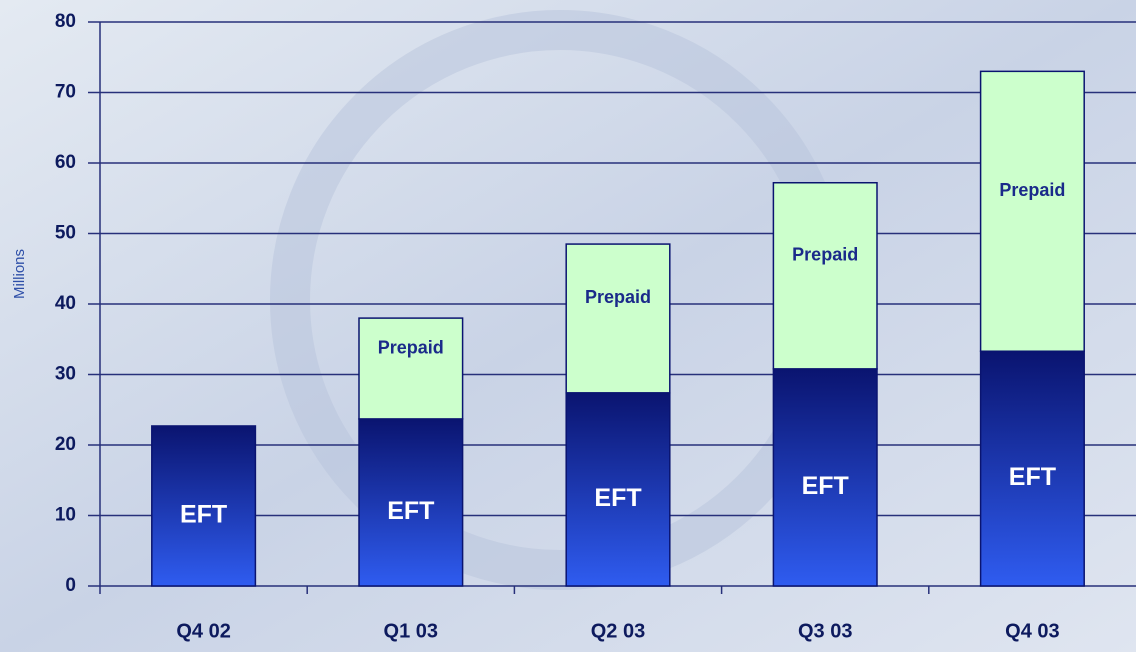  Describe the element at coordinates (65, 21) in the screenshot. I see `y-tick-label: 80` at that location.